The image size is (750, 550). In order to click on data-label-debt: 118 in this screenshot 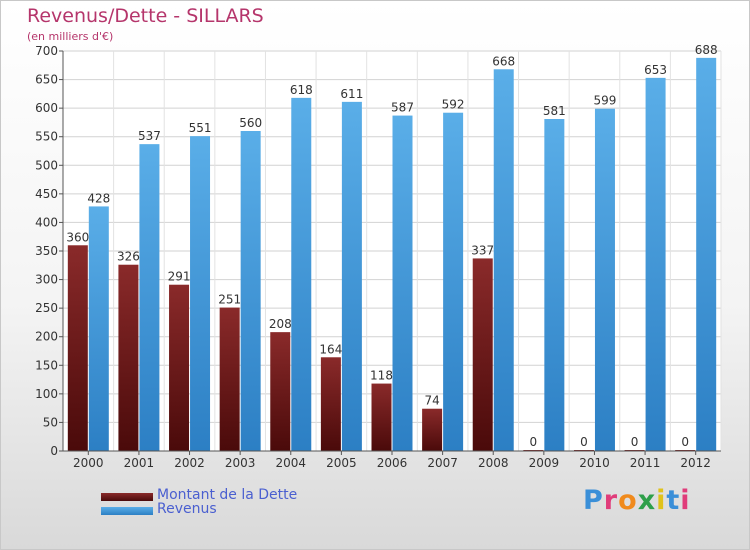, I will do `click(381, 376)`.